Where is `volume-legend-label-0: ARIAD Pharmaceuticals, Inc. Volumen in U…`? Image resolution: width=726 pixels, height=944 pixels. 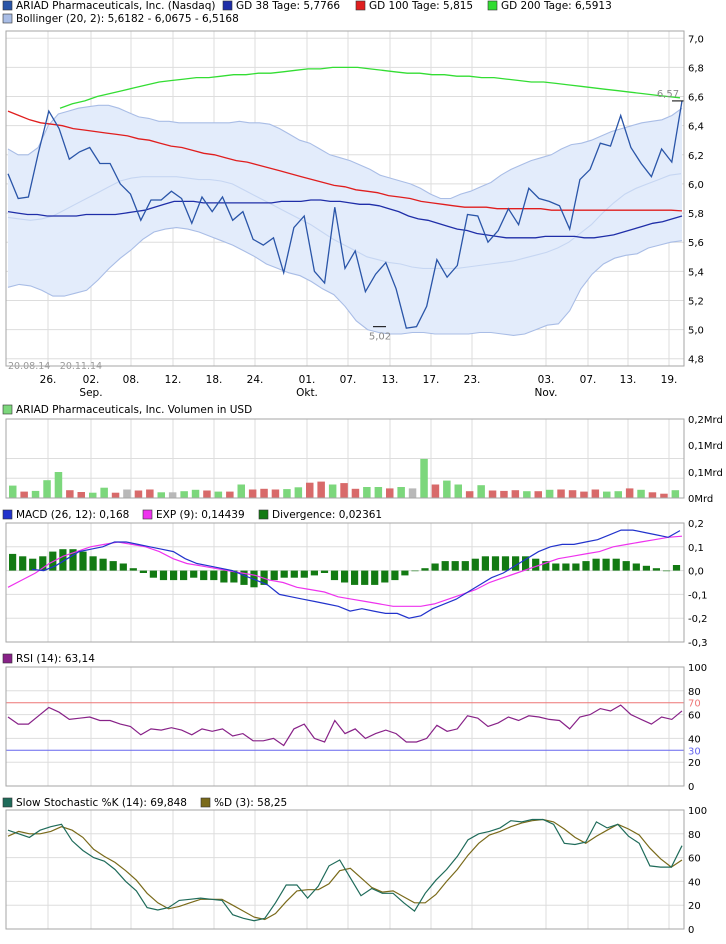 volume-legend-label-0: ARIAD Pharmaceuticals, Inc. Volumen in U… is located at coordinates (134, 410).